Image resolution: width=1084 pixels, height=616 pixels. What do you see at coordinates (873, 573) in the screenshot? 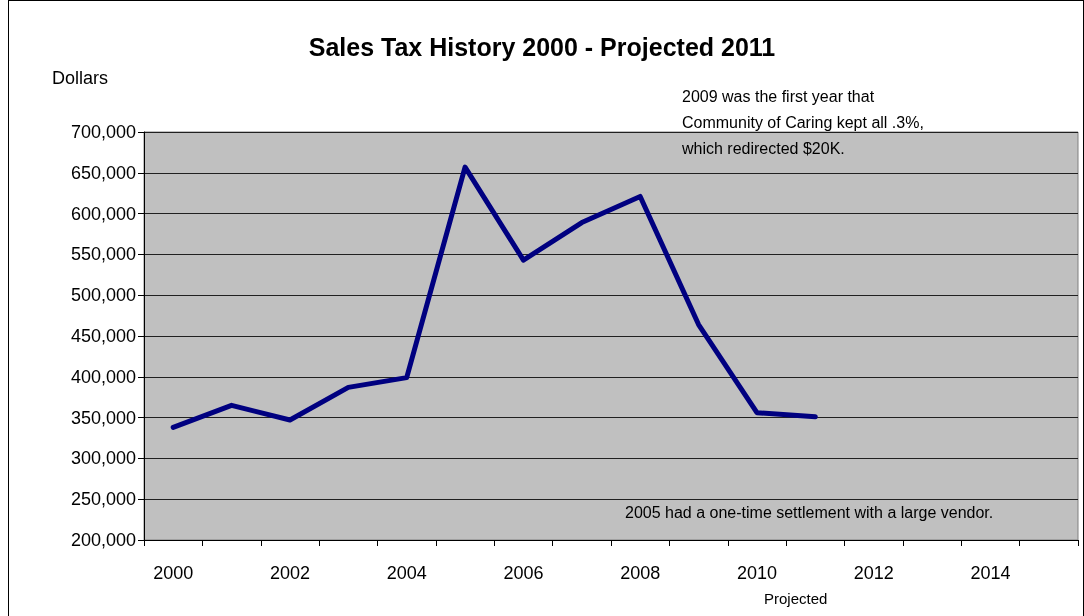
I see `x-tick-label: 2012` at bounding box center [873, 573].